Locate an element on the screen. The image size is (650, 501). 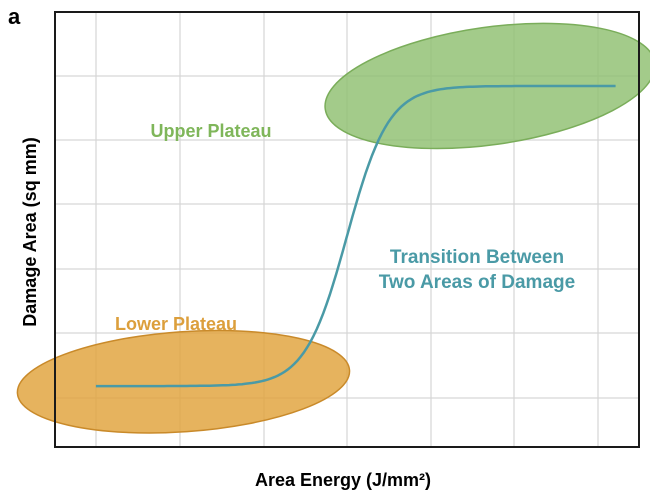
transition-label-line2: Two Areas of Damage is located at coordinates (477, 282).